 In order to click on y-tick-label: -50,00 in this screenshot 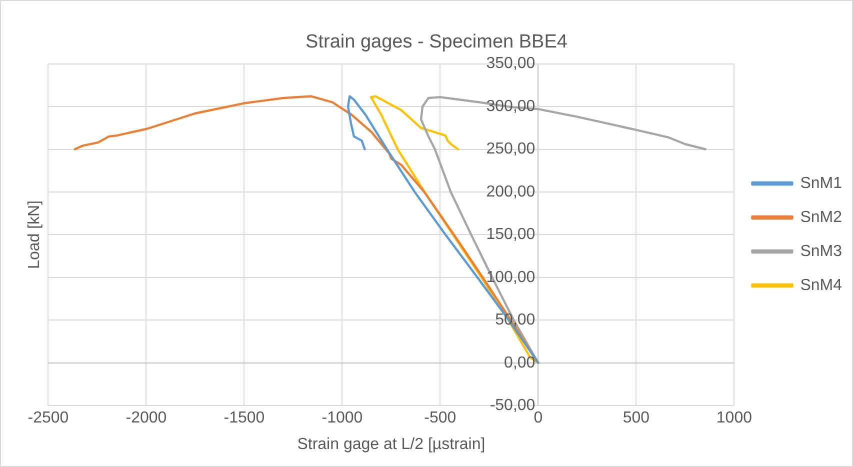, I will do `click(513, 405)`.